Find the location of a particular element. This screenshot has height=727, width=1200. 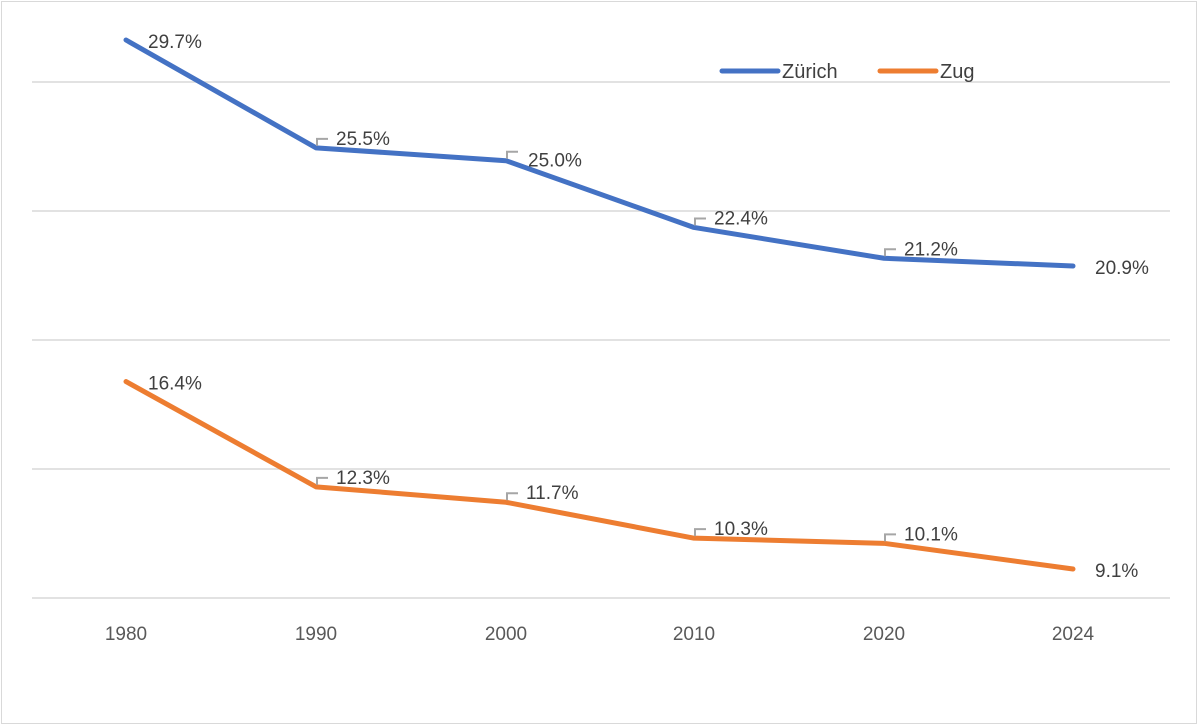

x-tick-label: 1980 is located at coordinates (126, 634).